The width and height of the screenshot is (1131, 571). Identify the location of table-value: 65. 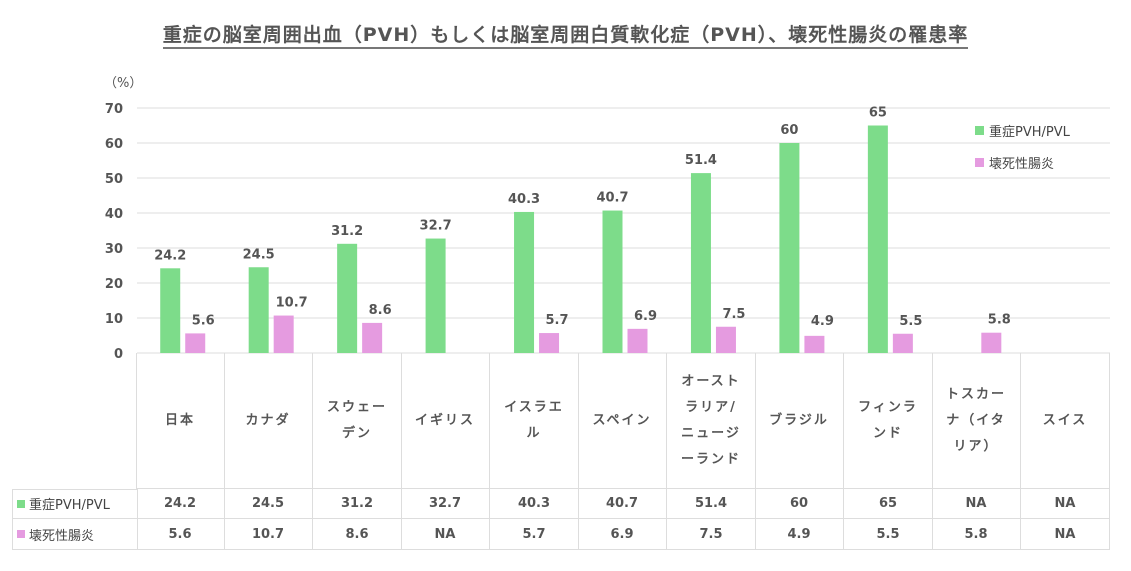
(888, 504).